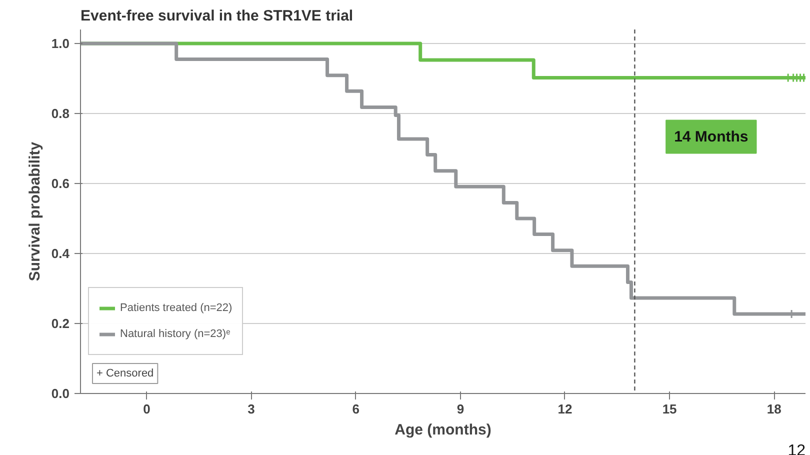 This screenshot has width=810, height=455. I want to click on x-tick-label: 9, so click(460, 409).